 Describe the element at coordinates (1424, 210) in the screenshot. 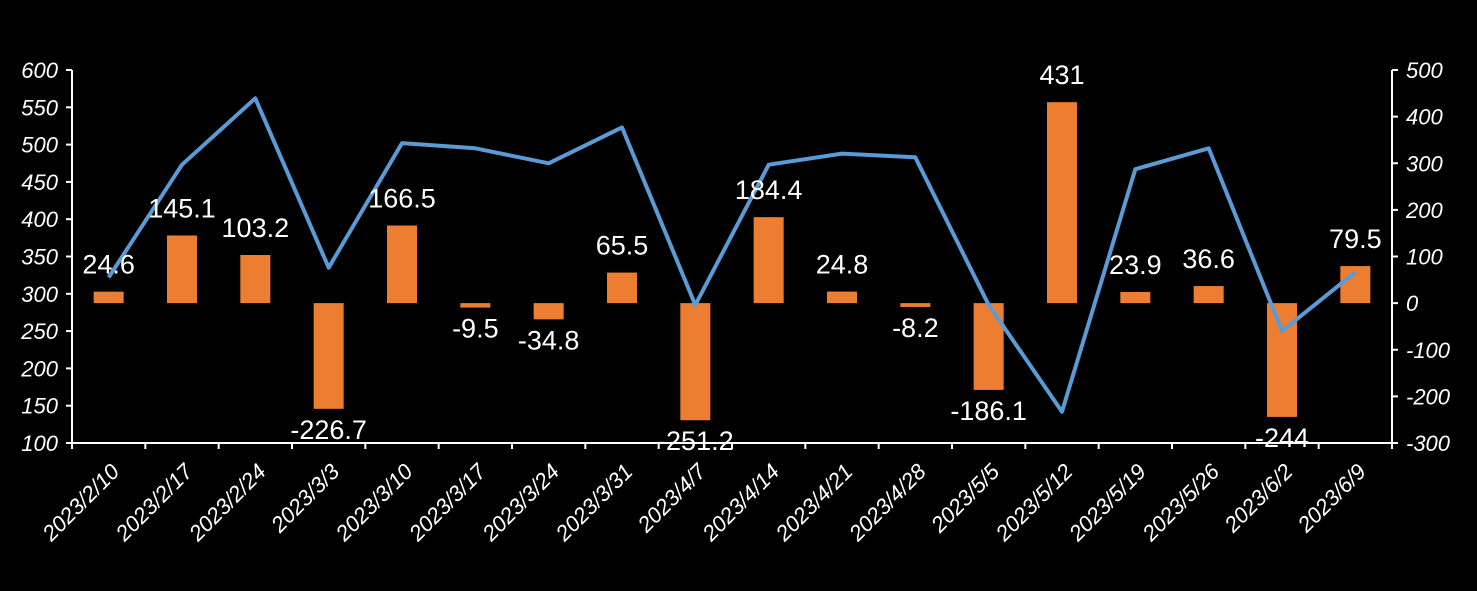

I see `right-tick-label: 200` at that location.